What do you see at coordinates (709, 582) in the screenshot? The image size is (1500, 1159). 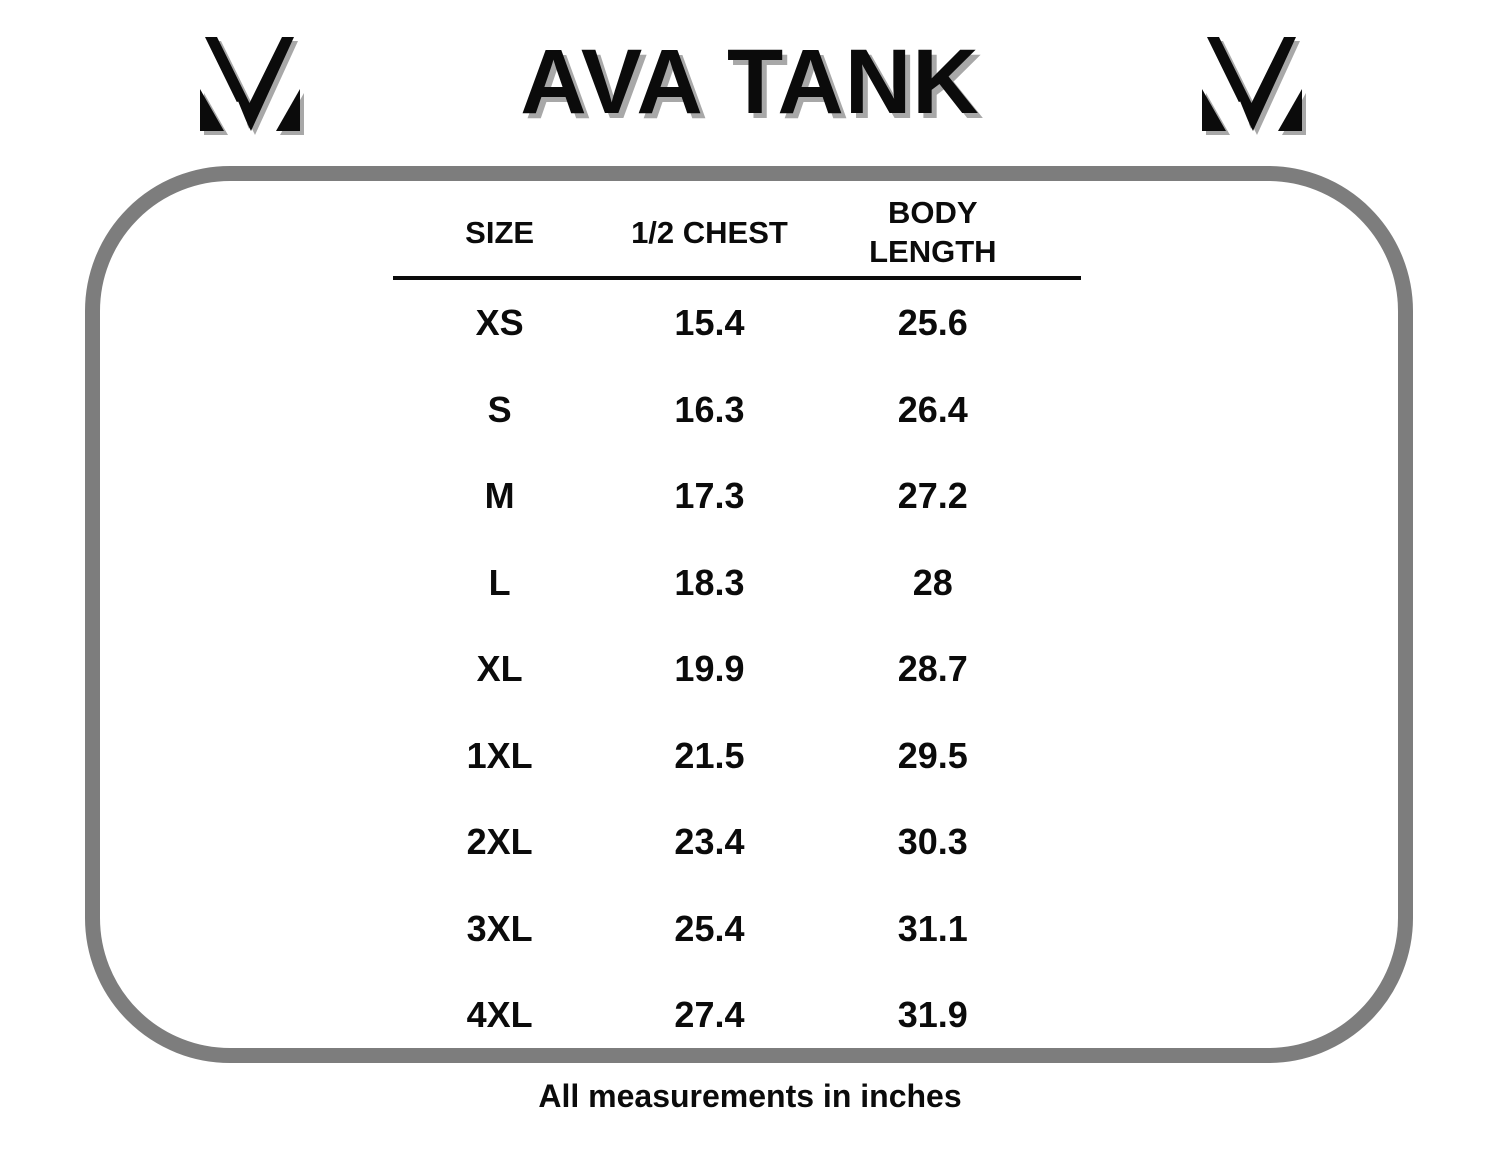 I see `cell-half-chest: 18.3` at bounding box center [709, 582].